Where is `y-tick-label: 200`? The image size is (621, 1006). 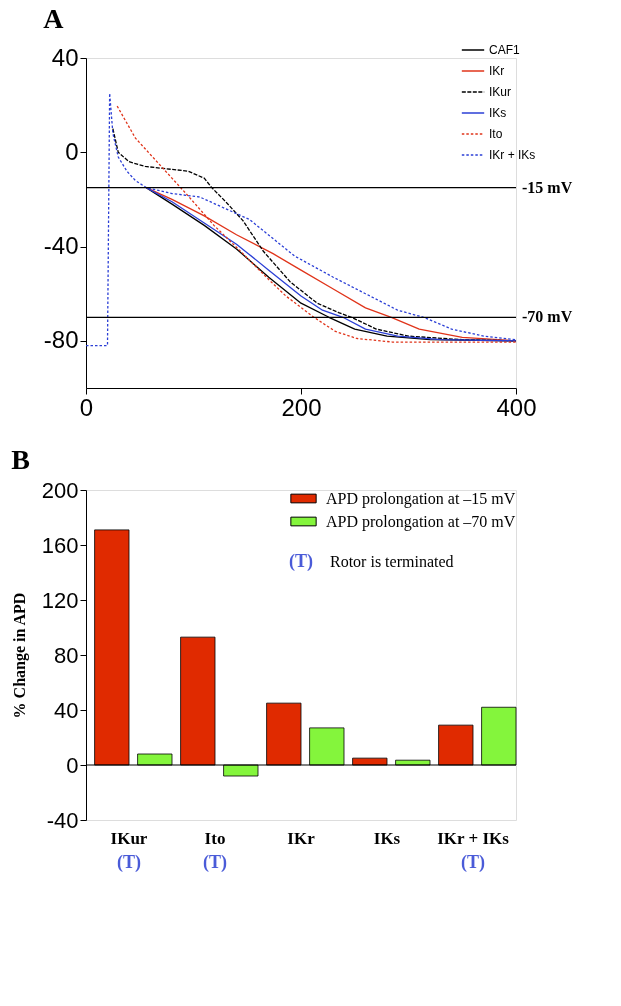 y-tick-label: 200 is located at coordinates (60, 490).